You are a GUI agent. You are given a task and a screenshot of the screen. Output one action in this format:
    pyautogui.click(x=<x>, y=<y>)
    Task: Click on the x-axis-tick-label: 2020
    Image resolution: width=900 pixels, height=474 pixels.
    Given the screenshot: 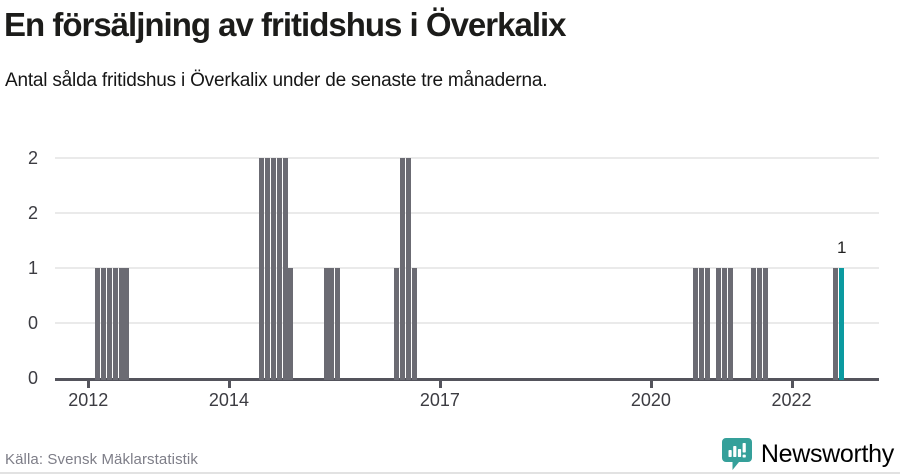 What is the action you would take?
    pyautogui.click(x=650, y=400)
    